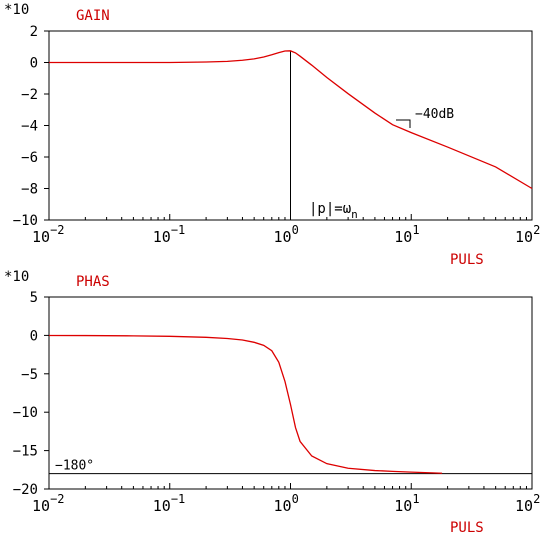 This screenshot has height=545, width=552. I want to click on gain-scale-label: *10, so click(16, 10).